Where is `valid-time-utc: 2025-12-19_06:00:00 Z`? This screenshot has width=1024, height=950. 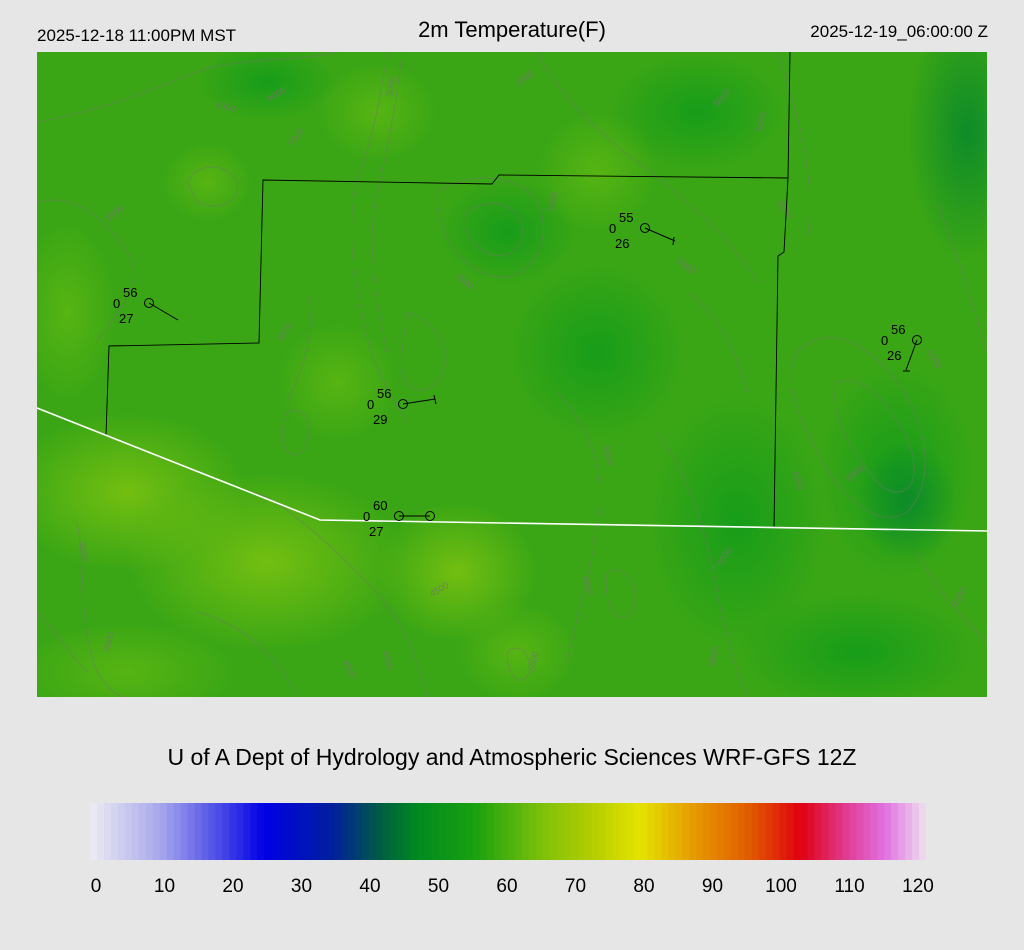
valid-time-utc: 2025-12-19_06:00:00 Z is located at coordinates (899, 31).